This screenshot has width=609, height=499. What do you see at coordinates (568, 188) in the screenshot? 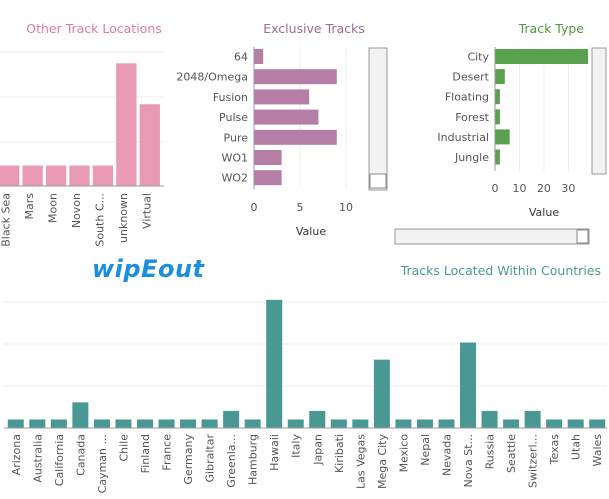
I see `x-tick-label: 30` at bounding box center [568, 188].